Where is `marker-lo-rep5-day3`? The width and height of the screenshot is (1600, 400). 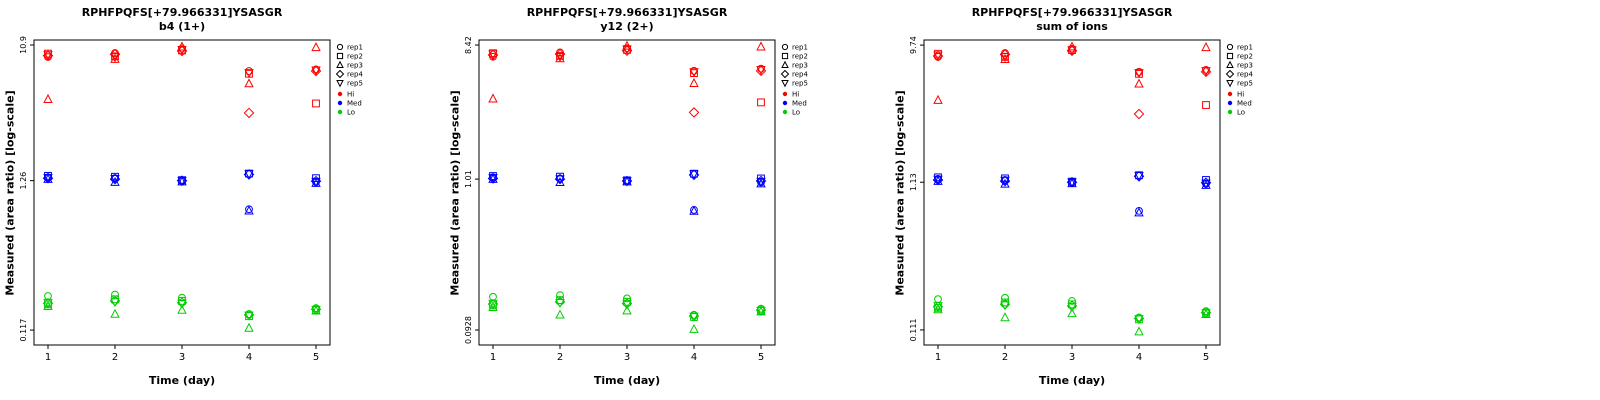
marker-lo-rep5-day3 is located at coordinates (627, 305).